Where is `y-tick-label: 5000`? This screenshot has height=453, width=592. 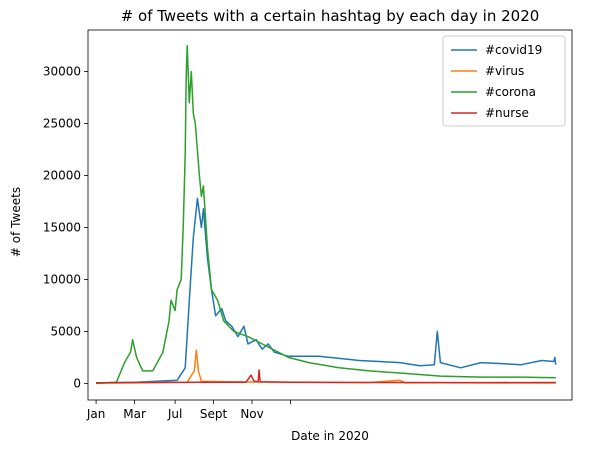
y-tick-label: 5000 is located at coordinates (65, 331).